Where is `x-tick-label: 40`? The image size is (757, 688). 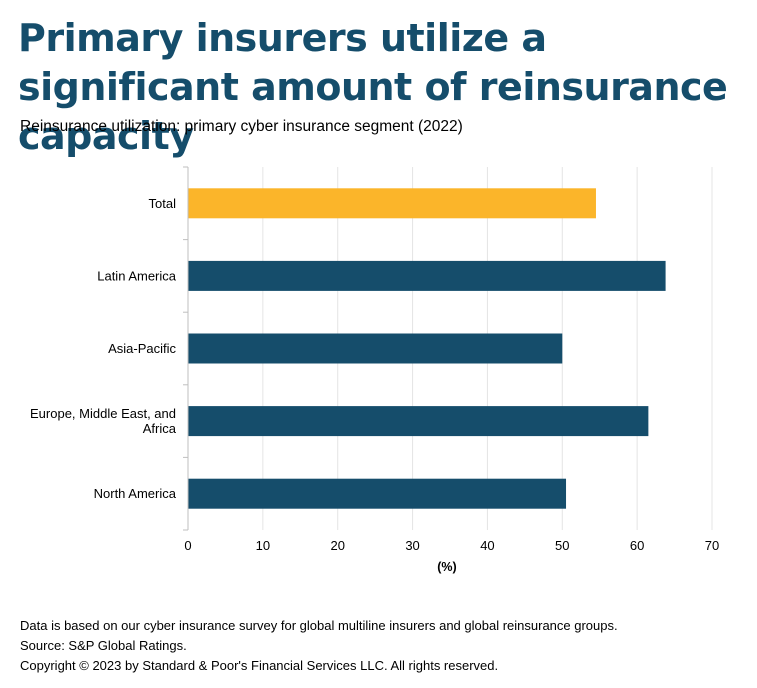 x-tick-label: 40 is located at coordinates (487, 545).